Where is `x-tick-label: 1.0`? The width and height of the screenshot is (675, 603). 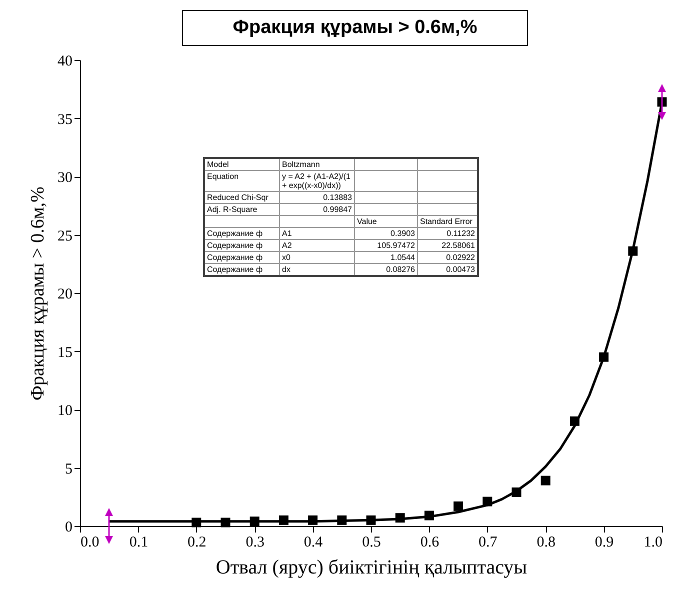
x-tick-label: 1.0 is located at coordinates (653, 542).